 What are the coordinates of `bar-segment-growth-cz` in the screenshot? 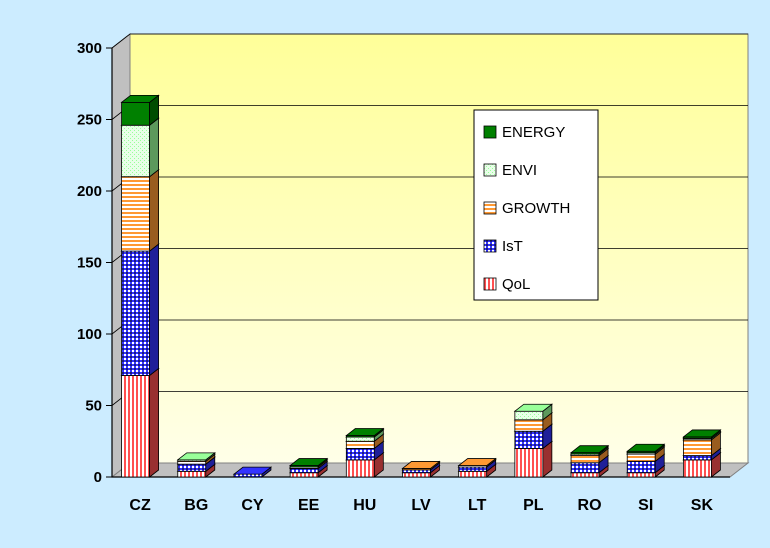 It's located at (140, 210).